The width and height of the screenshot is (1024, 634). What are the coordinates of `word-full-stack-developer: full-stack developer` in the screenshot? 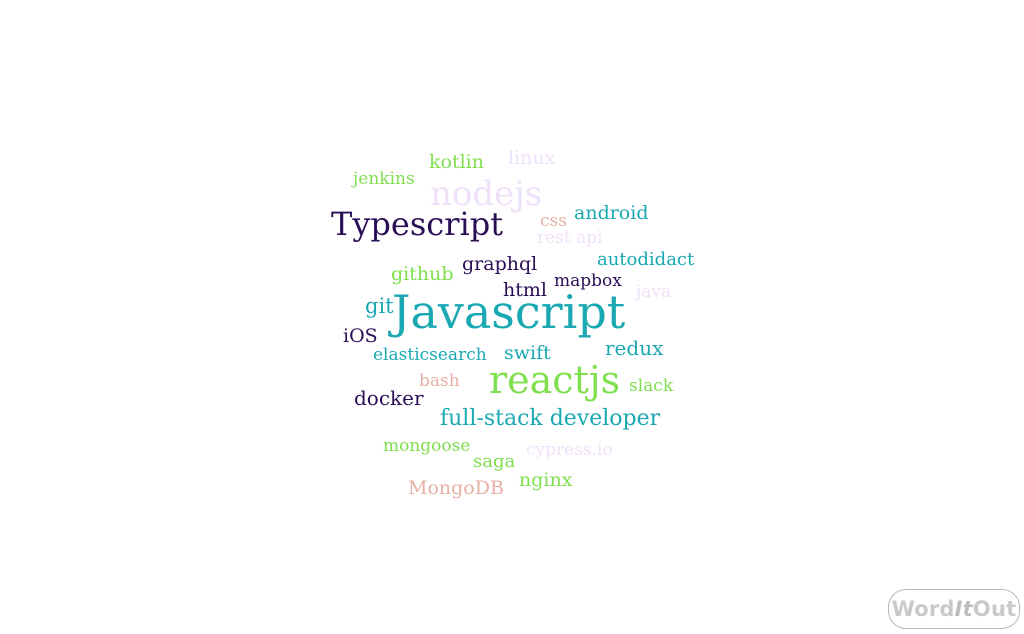 It's located at (550, 418).